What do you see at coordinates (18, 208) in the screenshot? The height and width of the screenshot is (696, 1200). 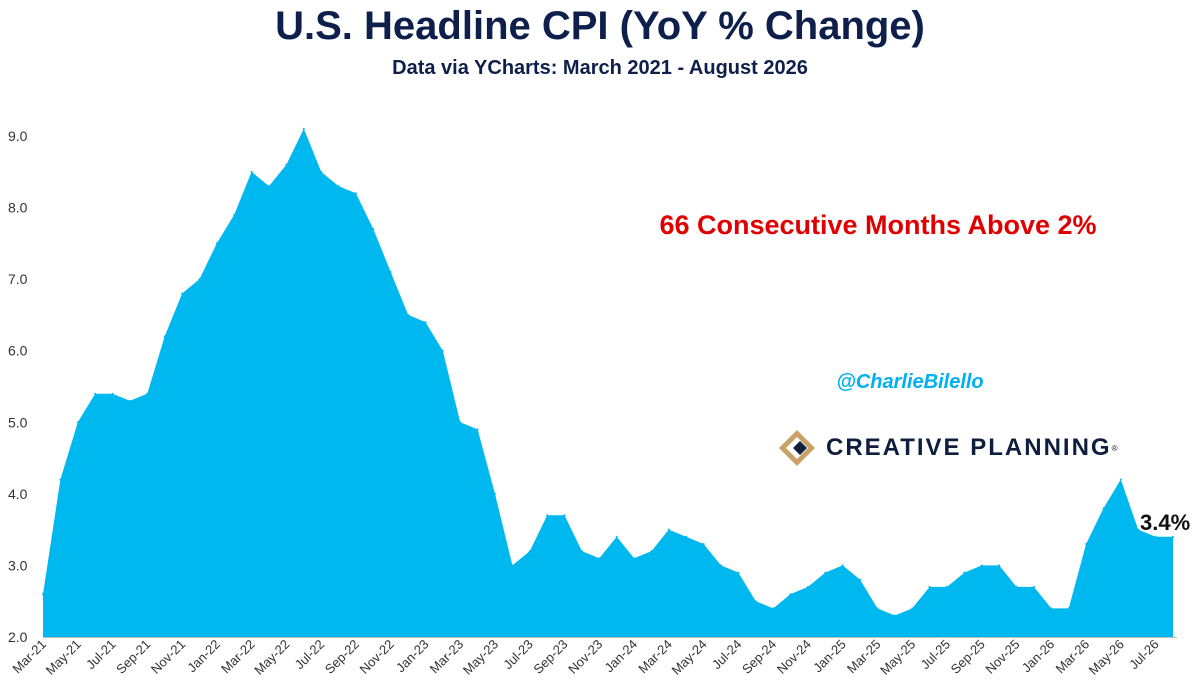 I see `y-tick-label: 8.0` at bounding box center [18, 208].